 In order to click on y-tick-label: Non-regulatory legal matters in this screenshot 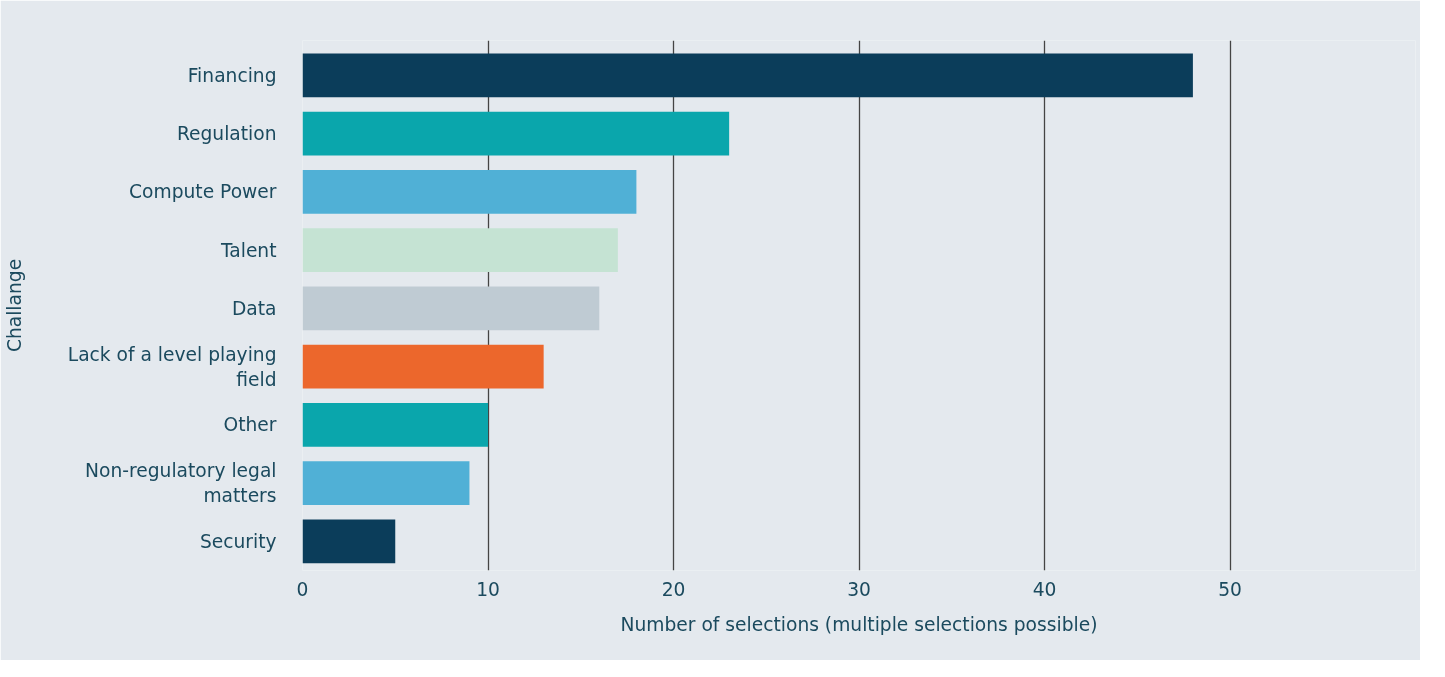, I will do `click(181, 483)`.